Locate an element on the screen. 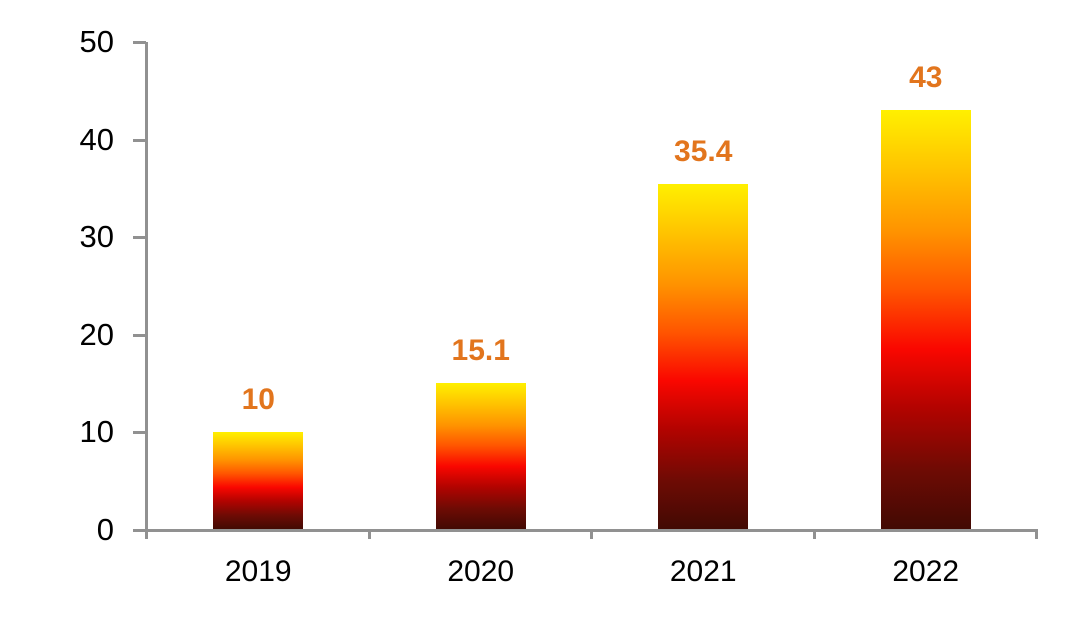 The image size is (1080, 617). x-axis-category-label: 2021 is located at coordinates (703, 571).